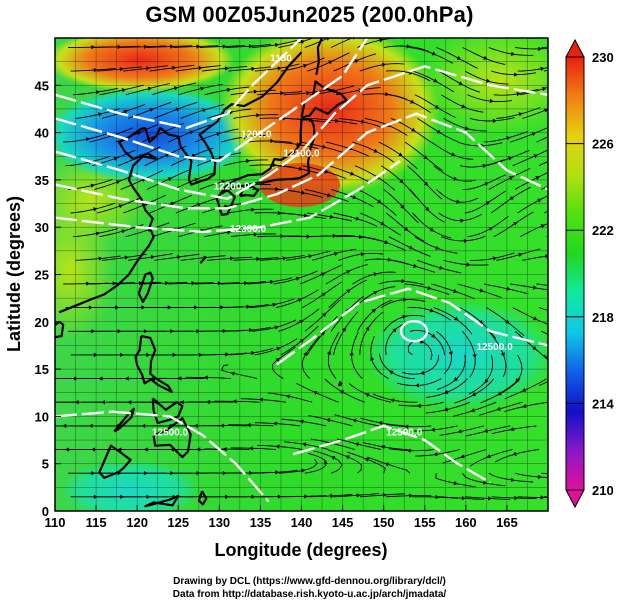 The height and width of the screenshot is (605, 619). Describe the element at coordinates (281, 517) in the screenshot. I see `x-axis-ticks: 110 115 120 125 130 135 140 145 150 155 160 165` at that location.